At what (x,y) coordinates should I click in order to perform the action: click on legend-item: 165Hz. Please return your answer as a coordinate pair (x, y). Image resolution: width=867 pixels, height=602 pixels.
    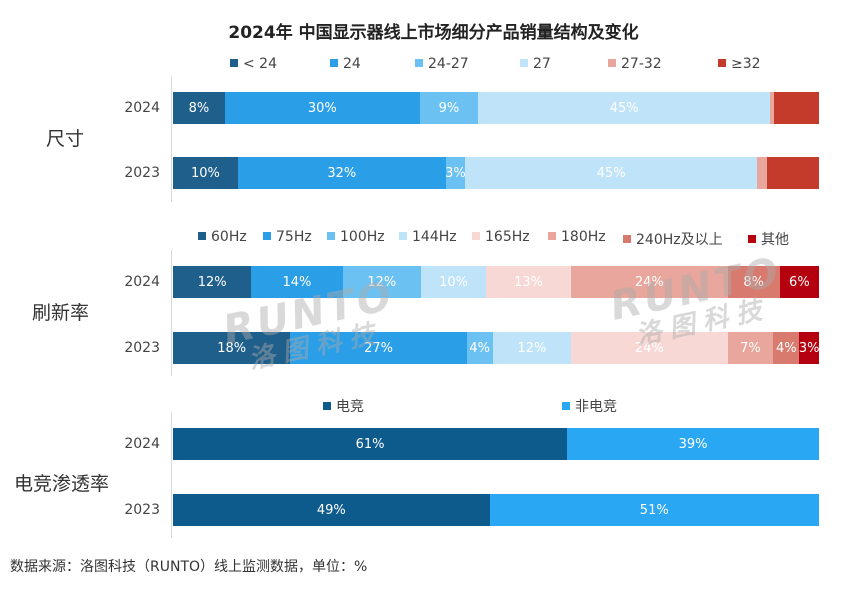
    Looking at the image, I should click on (501, 237).